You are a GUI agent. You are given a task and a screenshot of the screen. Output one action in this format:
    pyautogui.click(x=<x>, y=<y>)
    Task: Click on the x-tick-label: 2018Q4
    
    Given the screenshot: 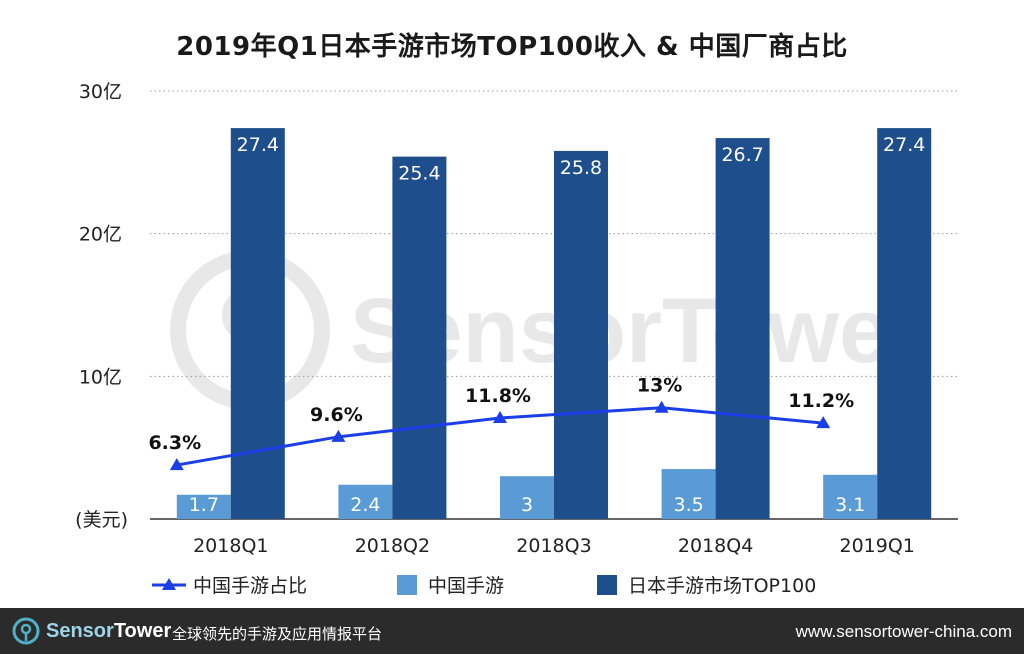 What is the action you would take?
    pyautogui.click(x=715, y=546)
    